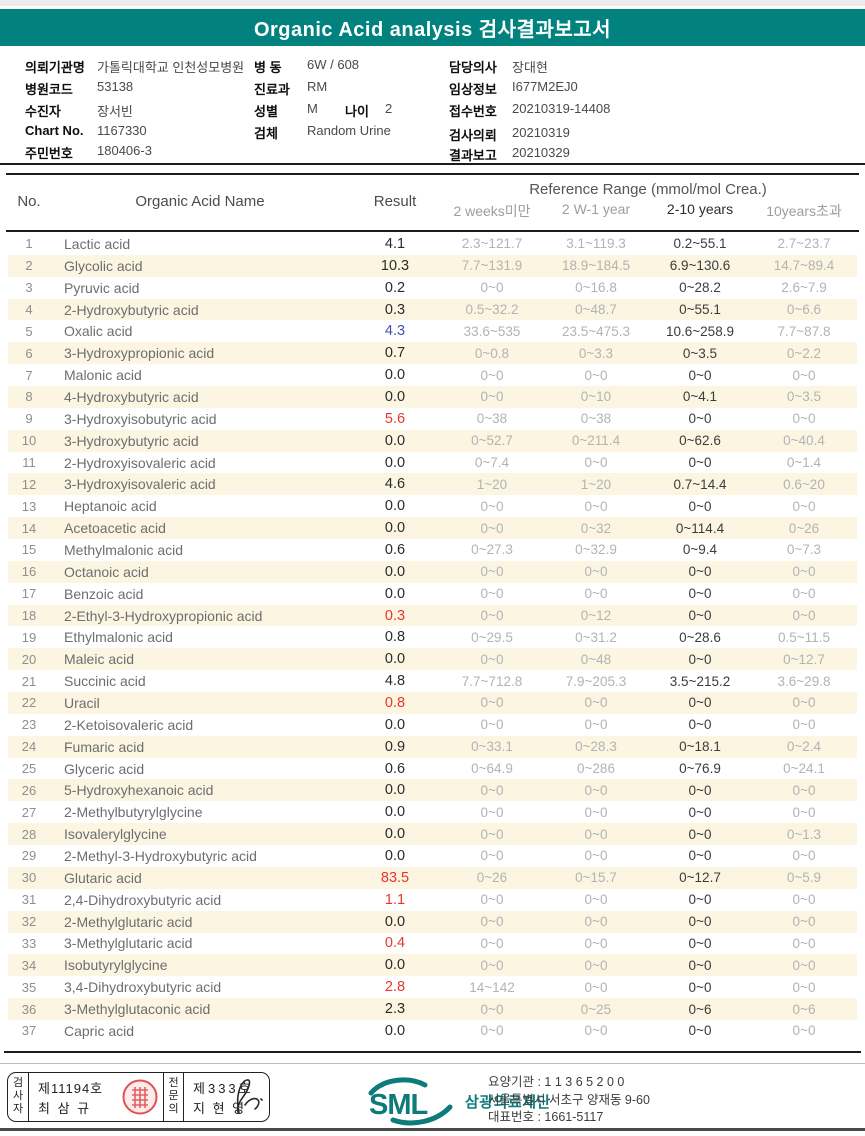 The height and width of the screenshot is (1136, 865). What do you see at coordinates (29, 900) in the screenshot?
I see `row-no: 31` at bounding box center [29, 900].